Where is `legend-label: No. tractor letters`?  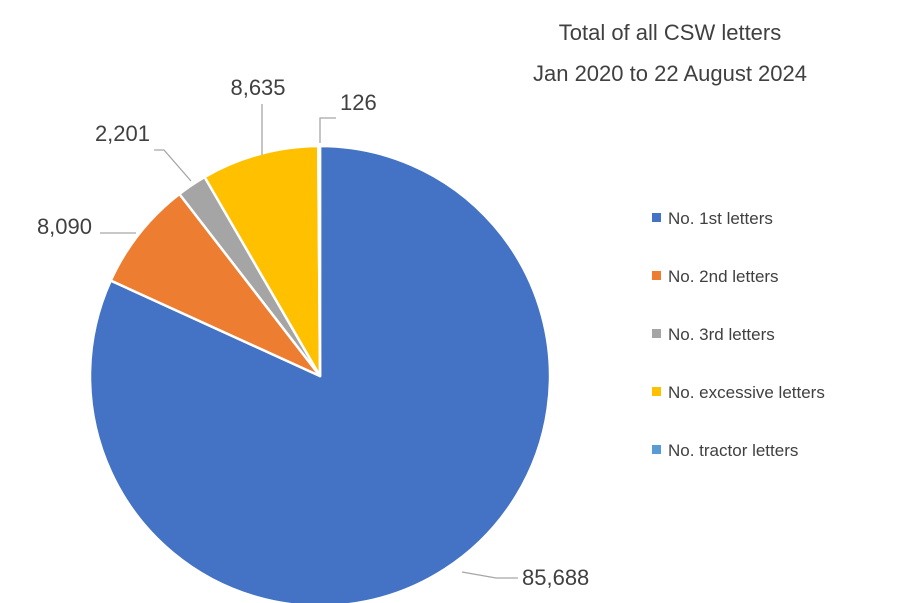 legend-label: No. tractor letters is located at coordinates (733, 450).